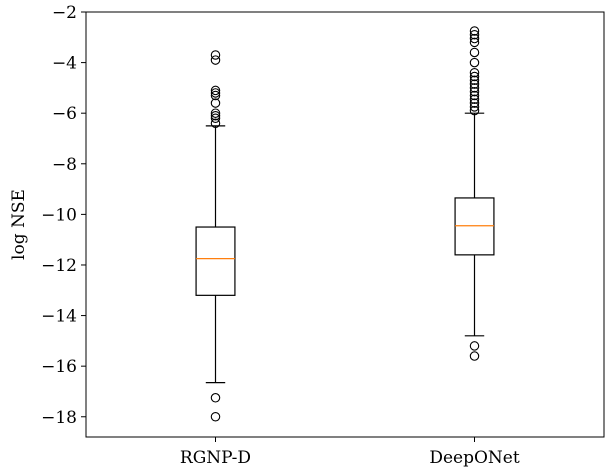 The width and height of the screenshot is (605, 467). What do you see at coordinates (59, 418) in the screenshot?
I see `y-tick-label: −18` at bounding box center [59, 418].